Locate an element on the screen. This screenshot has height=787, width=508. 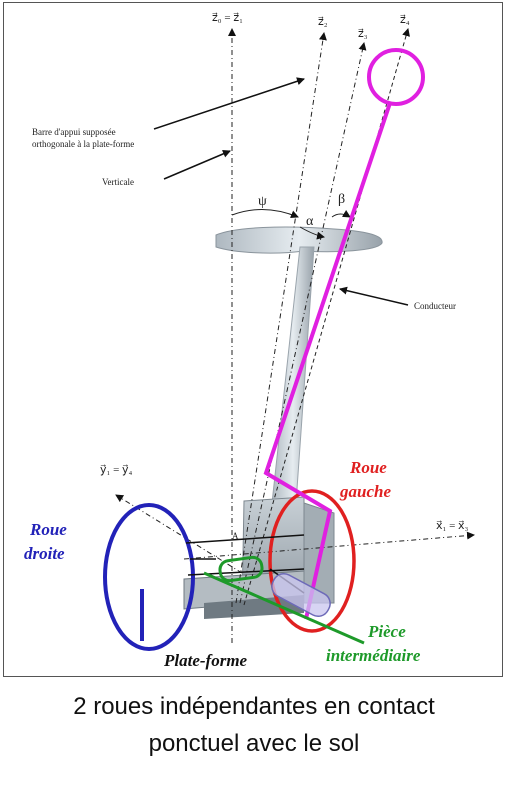
arrow-conducteur is located at coordinates (374, 296).